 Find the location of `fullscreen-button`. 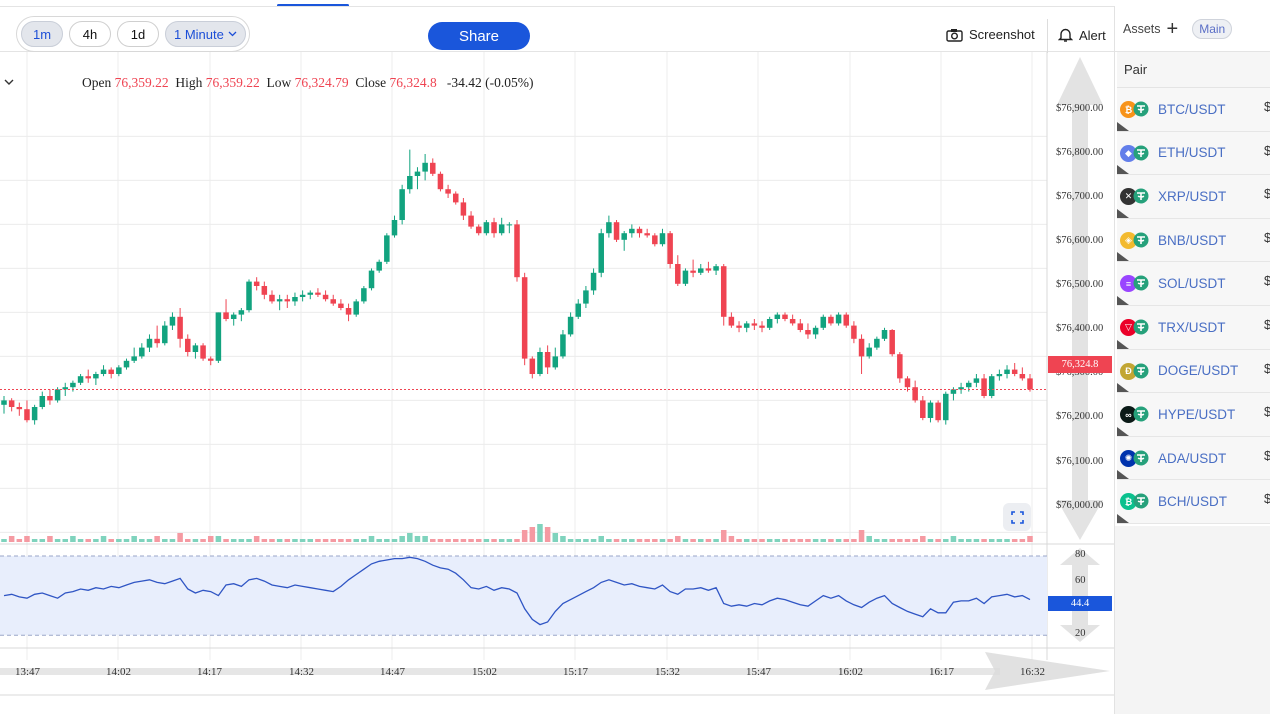

fullscreen-button is located at coordinates (1017, 517).